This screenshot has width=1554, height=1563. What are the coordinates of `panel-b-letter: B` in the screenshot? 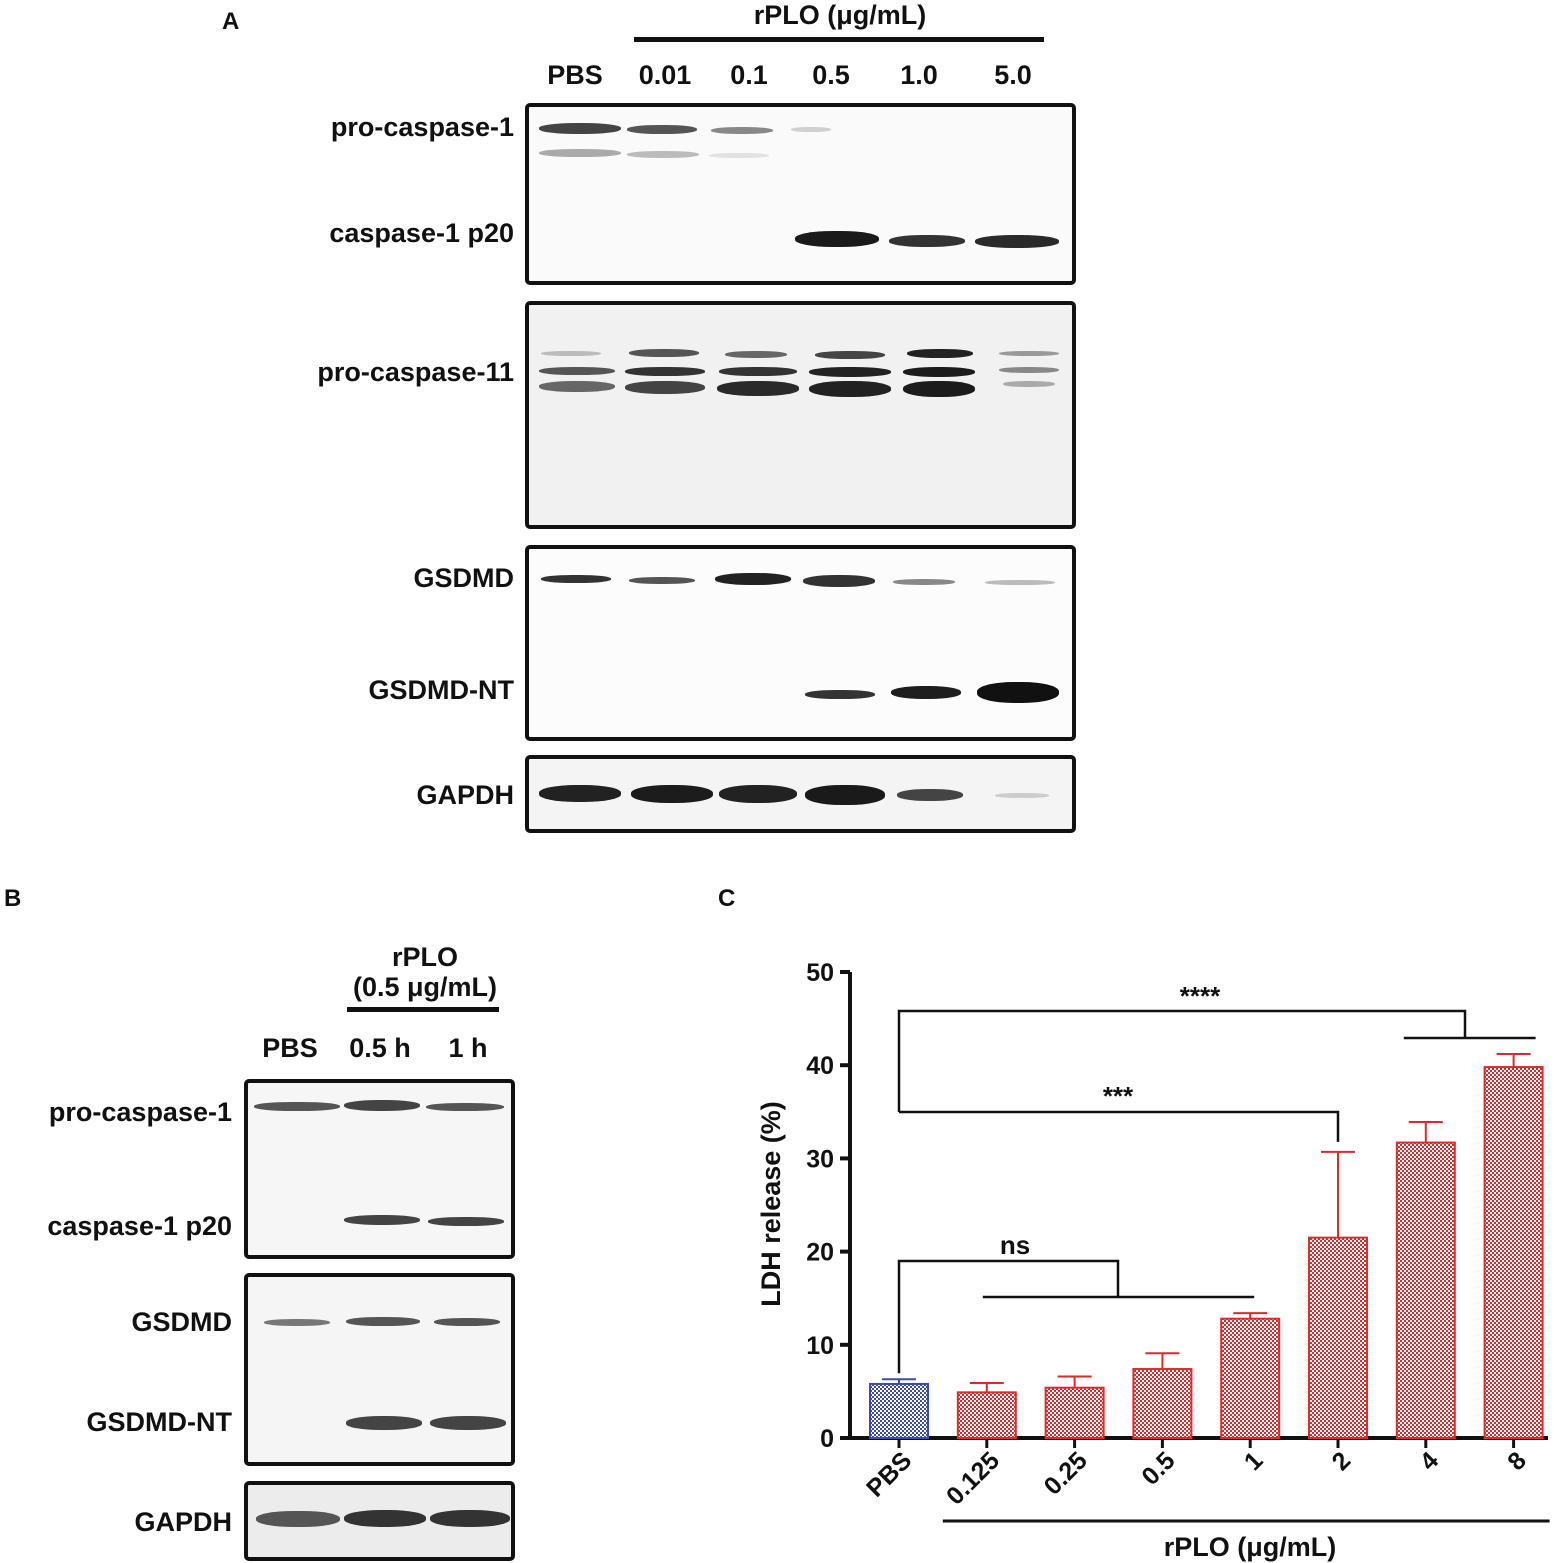 It's located at (13, 898).